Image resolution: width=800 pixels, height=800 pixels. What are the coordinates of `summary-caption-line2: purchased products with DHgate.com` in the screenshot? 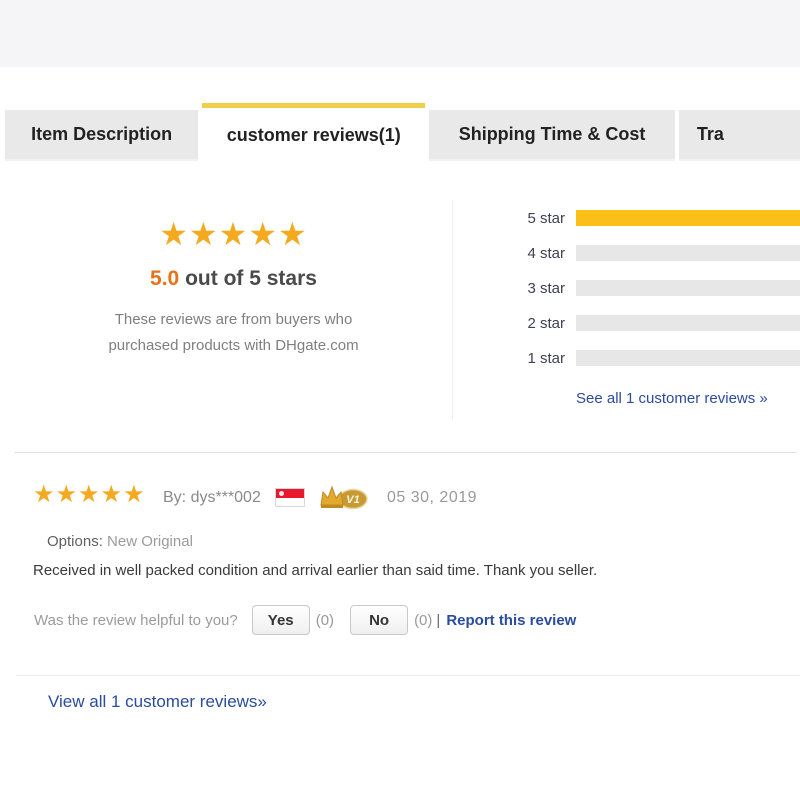 It's located at (233, 345).